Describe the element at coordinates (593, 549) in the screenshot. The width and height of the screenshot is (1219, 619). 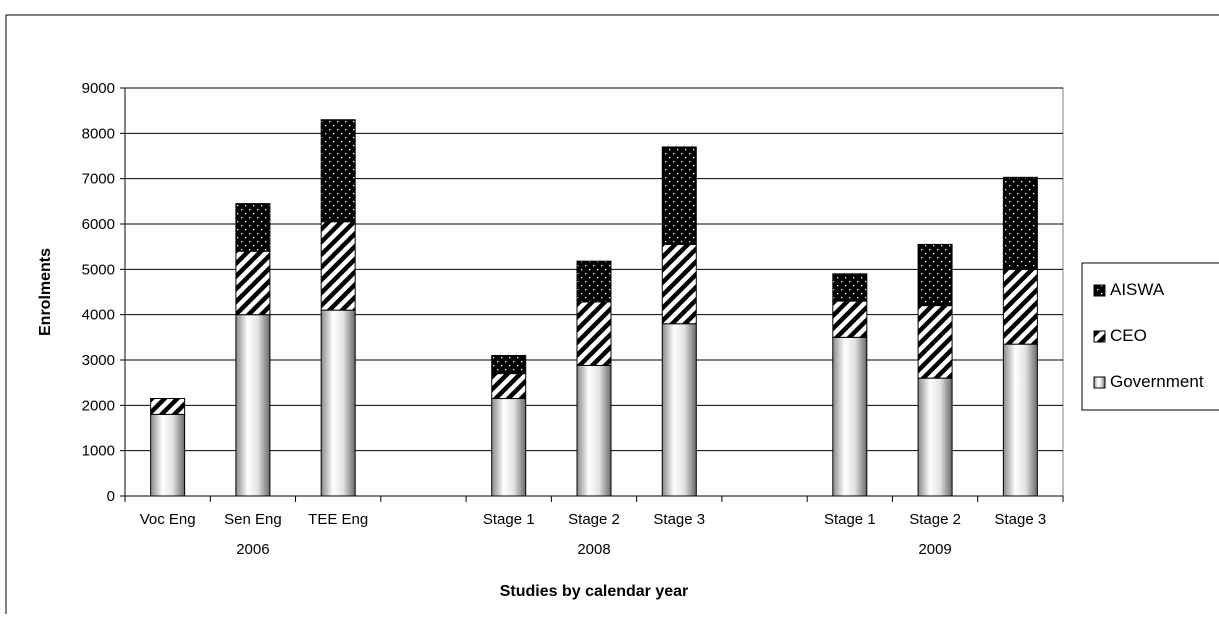
I see `year-label: 2008` at that location.